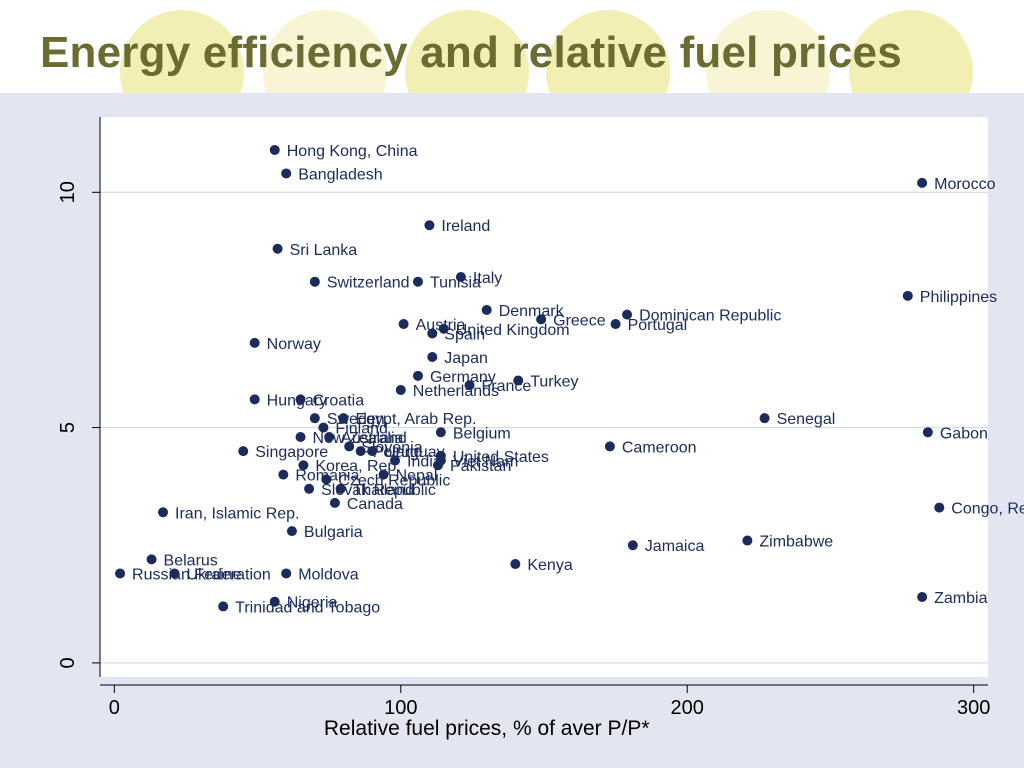  I want to click on point-label: Gabon, so click(964, 433).